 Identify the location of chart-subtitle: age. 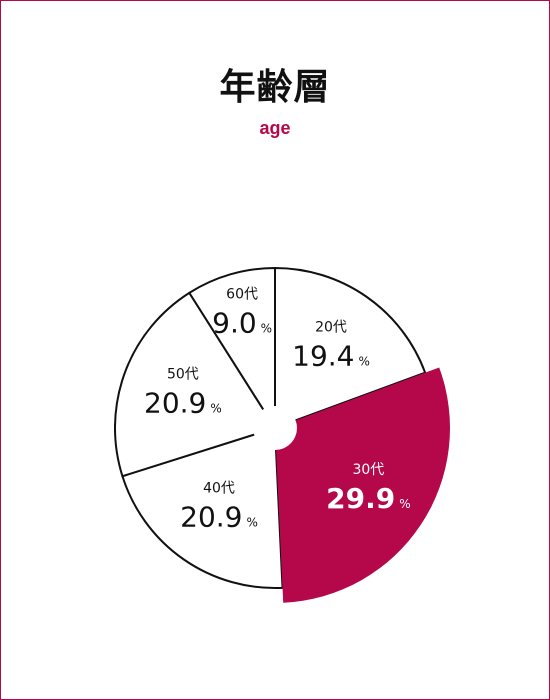
(275, 128).